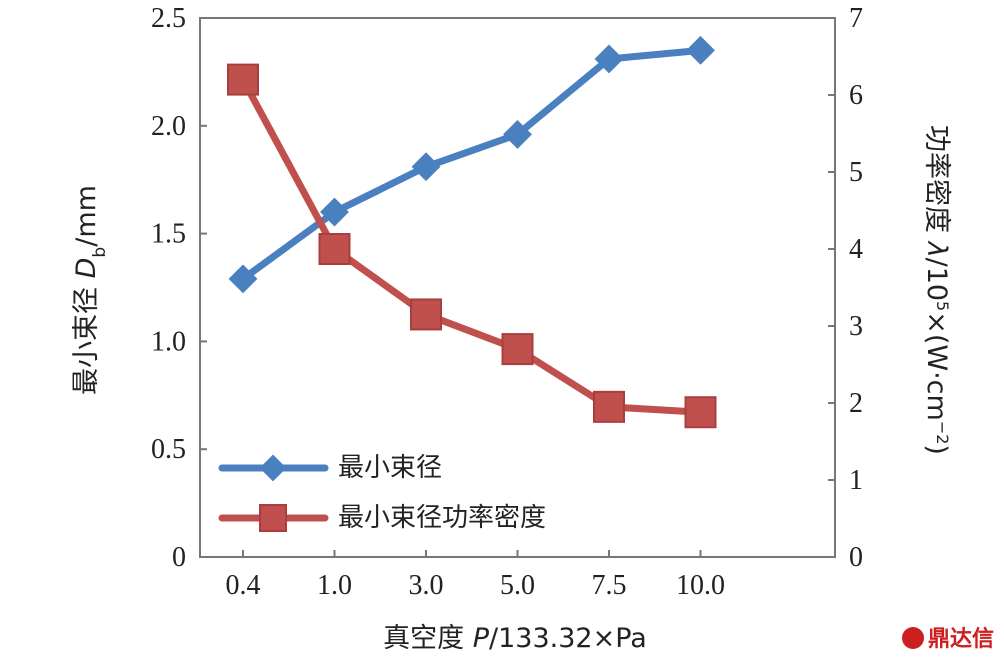  Describe the element at coordinates (937, 290) in the screenshot. I see `right-y-axis-title: 功率密度 λ/105×(W·cm−2)` at that location.